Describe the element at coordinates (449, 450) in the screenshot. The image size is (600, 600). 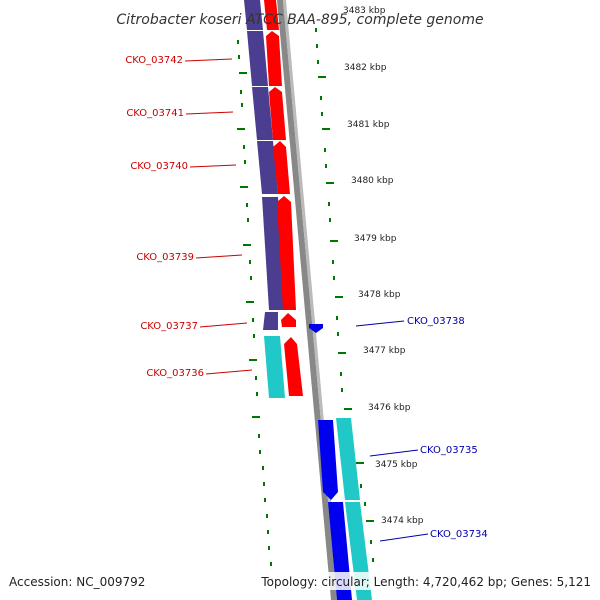
I see `gene-label-cko-03735: CKO_03735` at that location.